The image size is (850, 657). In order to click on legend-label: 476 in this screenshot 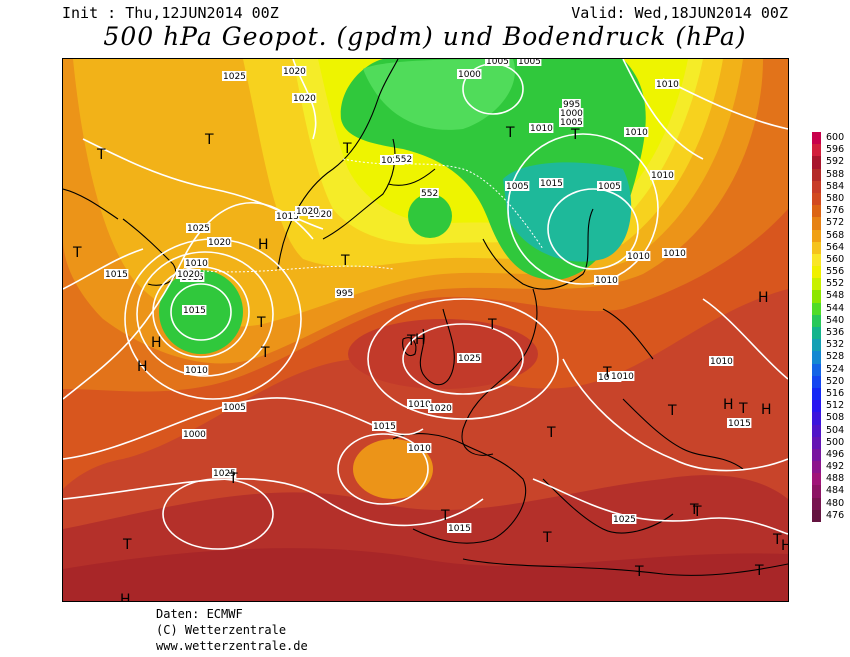, I will do `click(835, 515)`.